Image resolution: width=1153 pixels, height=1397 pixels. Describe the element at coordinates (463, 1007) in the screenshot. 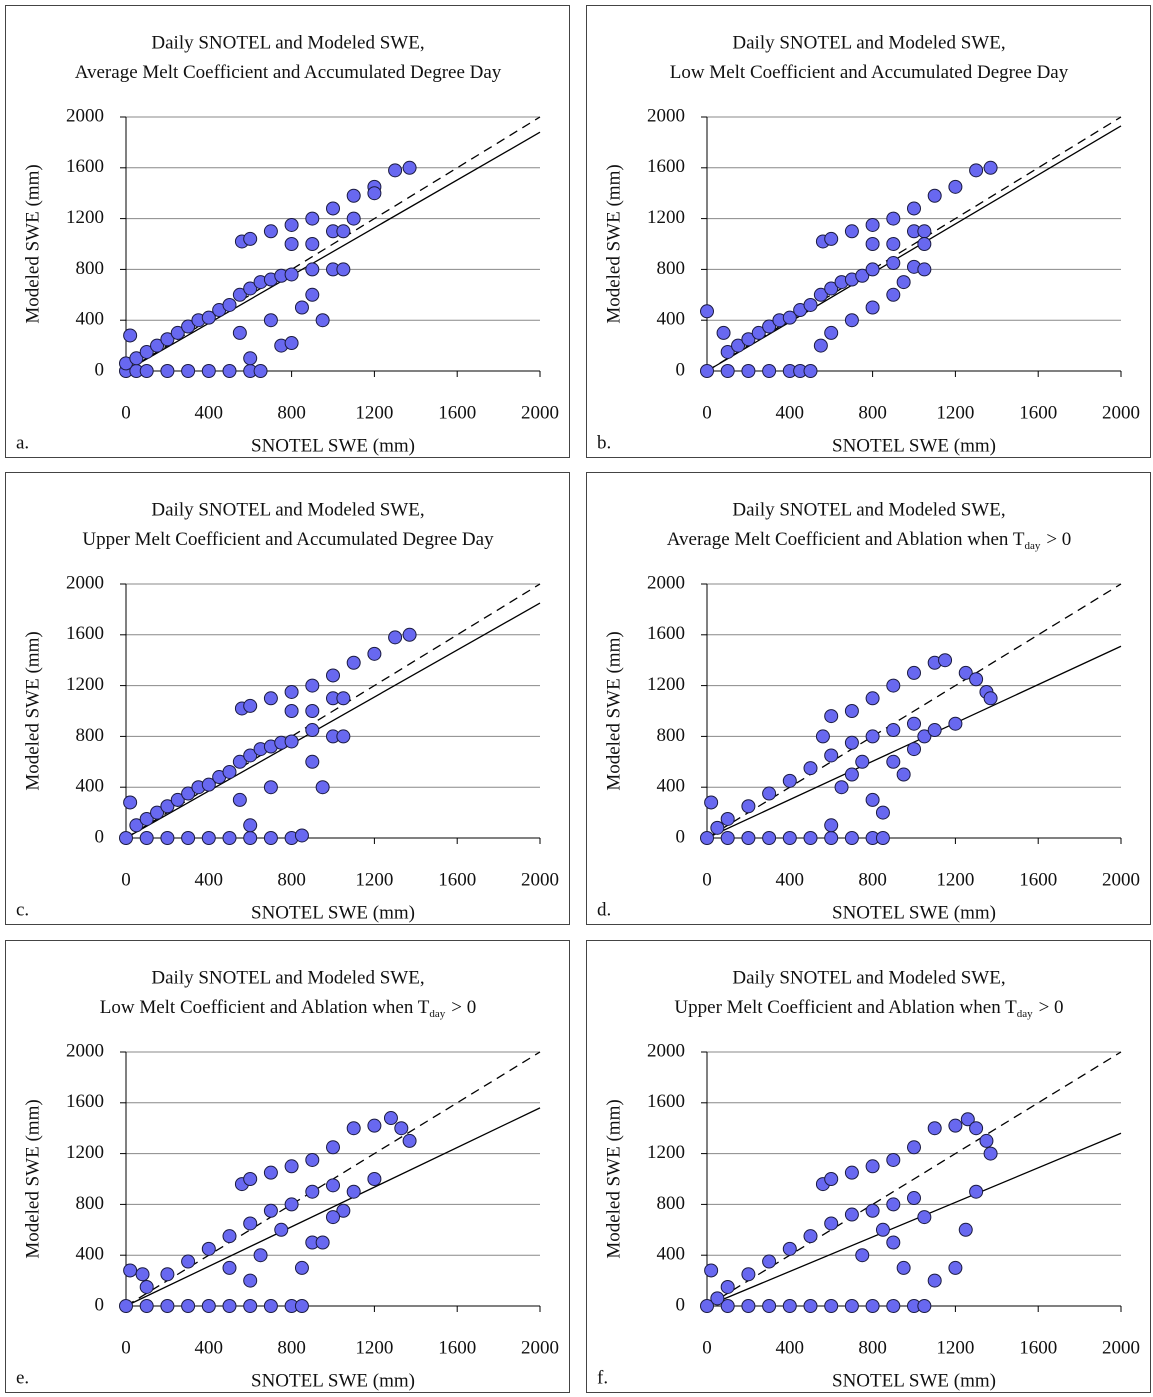

I see `subtitle-end: > 0` at that location.